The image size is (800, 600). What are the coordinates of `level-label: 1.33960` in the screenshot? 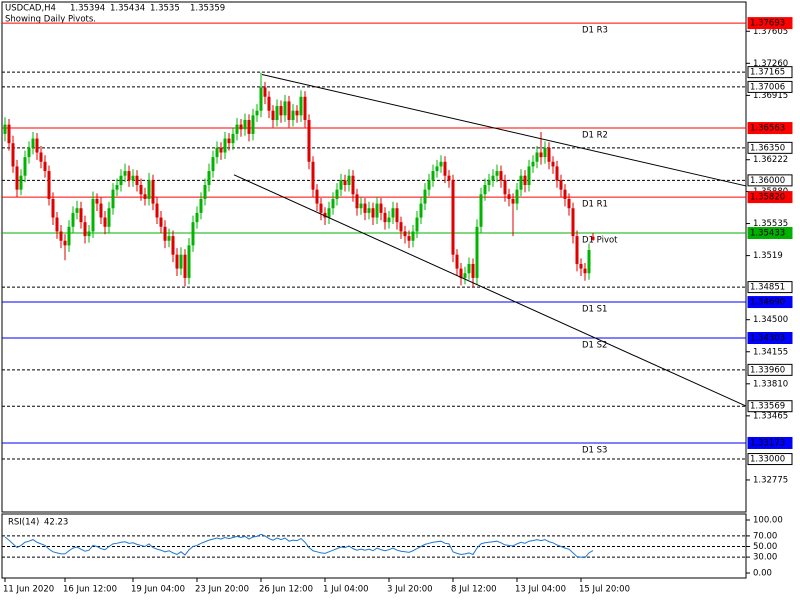 It's located at (767, 370).